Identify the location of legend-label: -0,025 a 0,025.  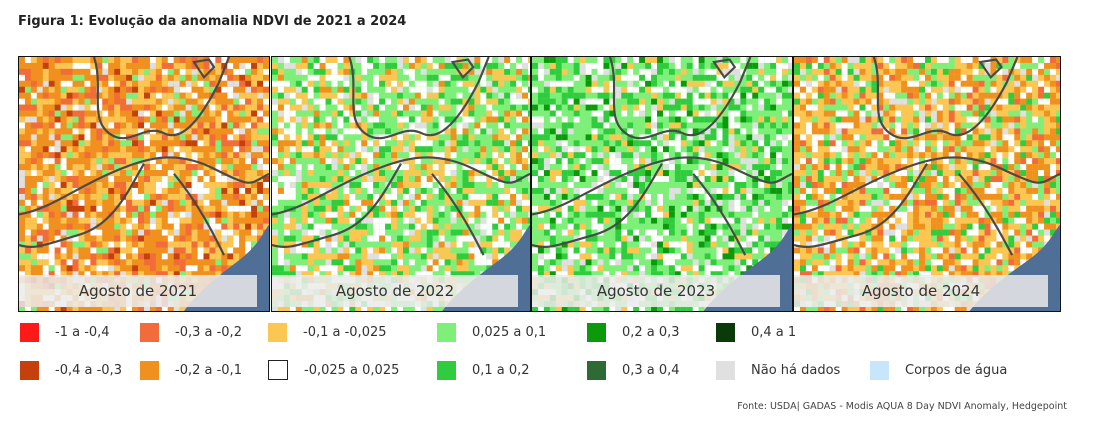
(352, 370).